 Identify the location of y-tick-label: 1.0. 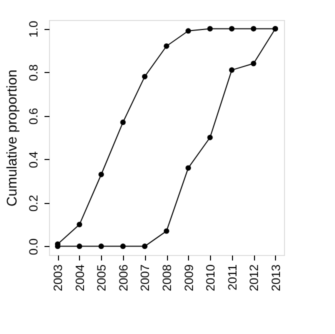
(33, 29).